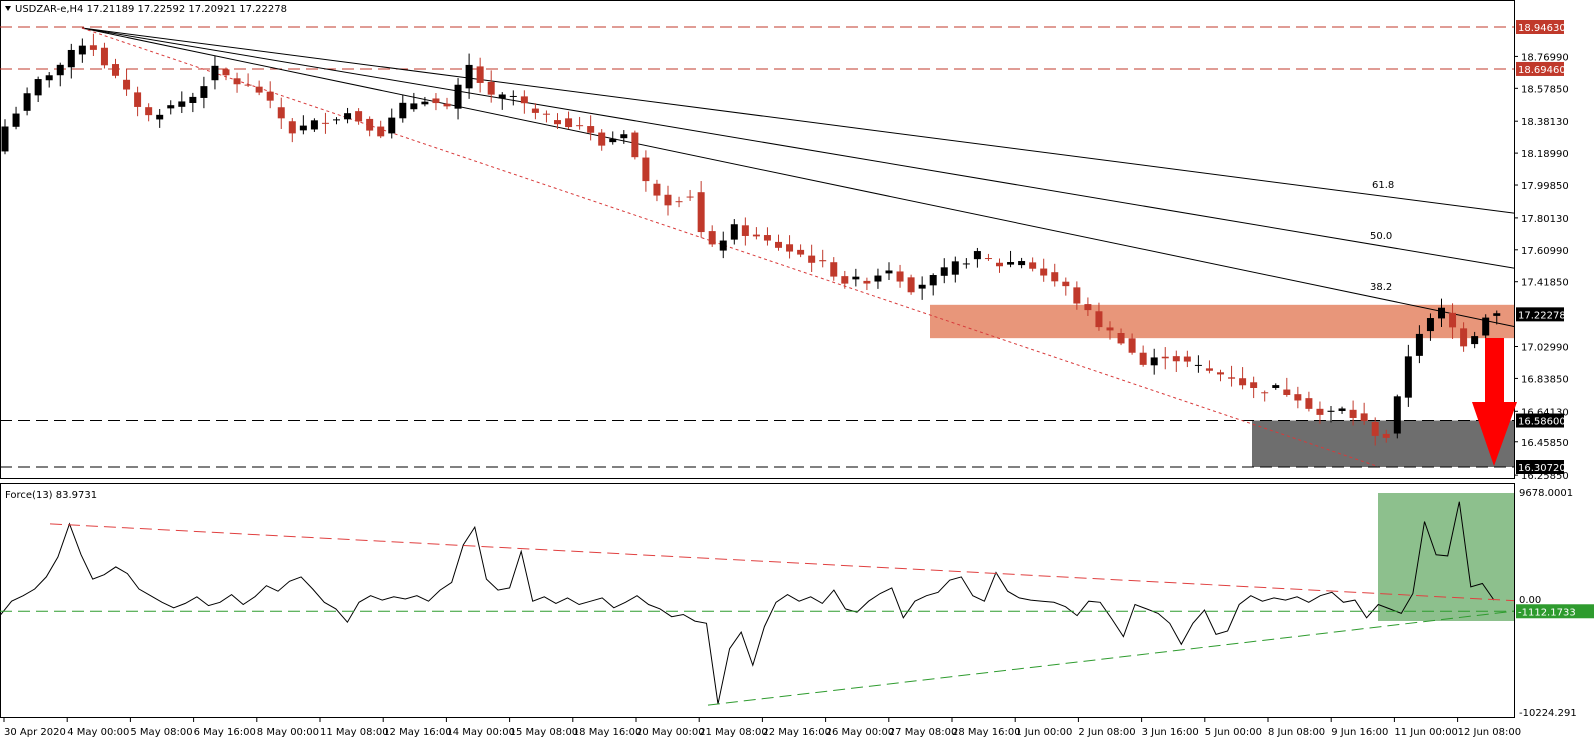 This screenshot has height=753, width=1596. Describe the element at coordinates (1170, 732) in the screenshot. I see `time-label-18: 3 Jun 16:00` at that location.